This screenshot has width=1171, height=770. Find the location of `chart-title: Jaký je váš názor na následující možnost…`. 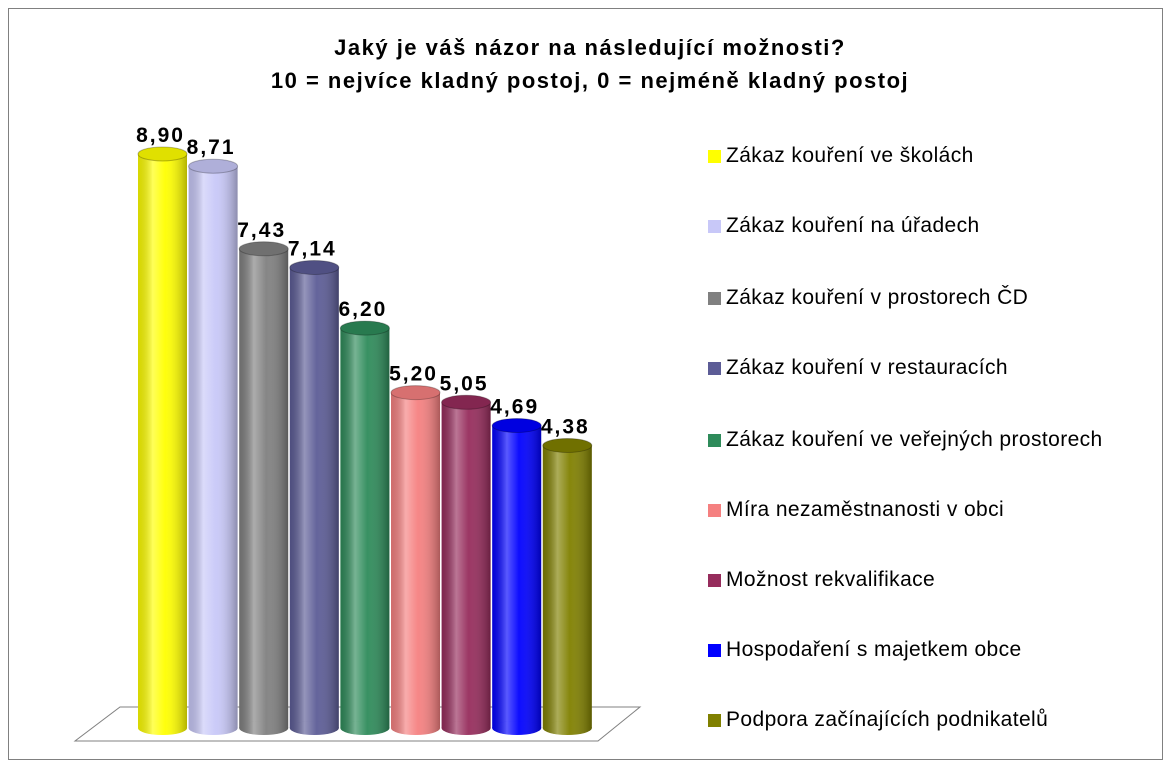

chart-title: Jaký je váš názor na následující možnost… is located at coordinates (590, 47).